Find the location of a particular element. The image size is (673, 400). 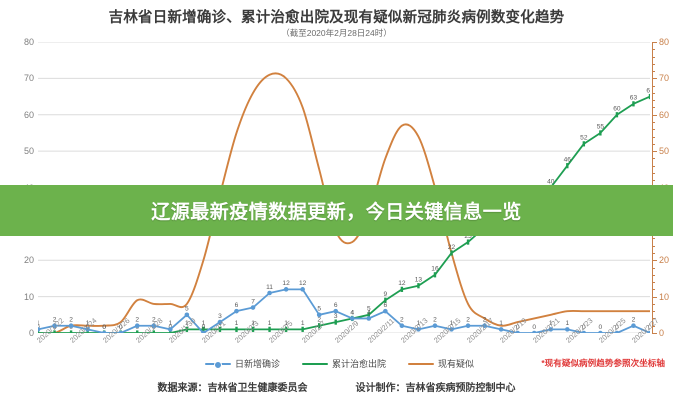

svg-text: 13 is located at coordinates (419, 280).